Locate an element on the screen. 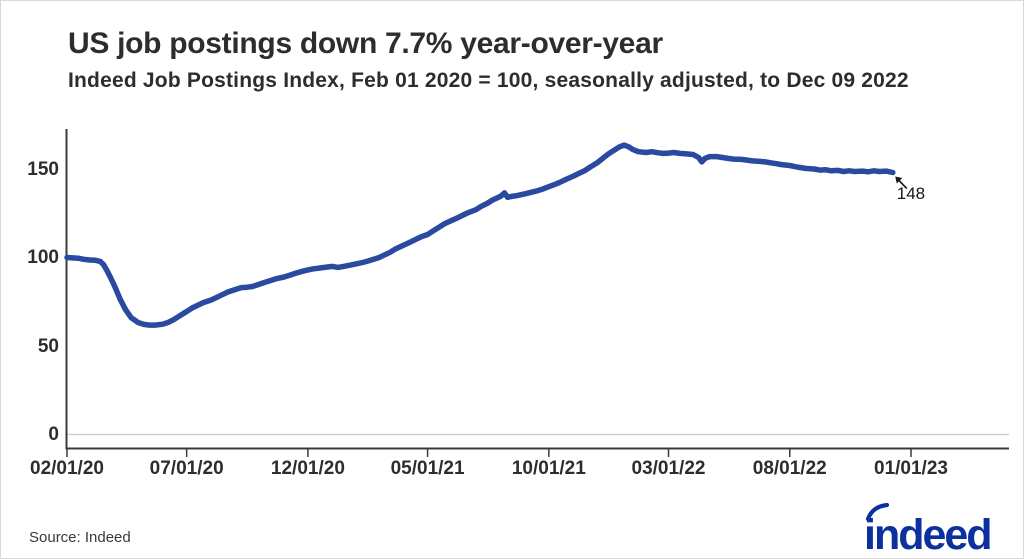  x-tick-marks is located at coordinates (489, 453).